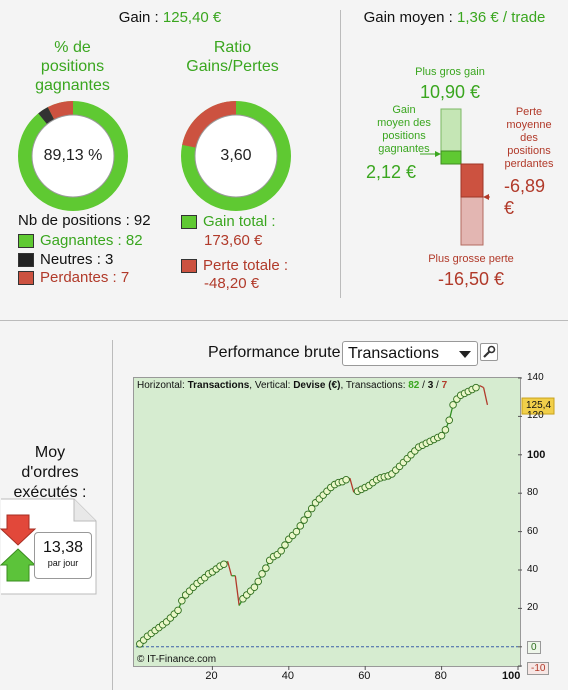 The height and width of the screenshot is (690, 568). I want to click on ratio-donut-inner, so click(236, 156).